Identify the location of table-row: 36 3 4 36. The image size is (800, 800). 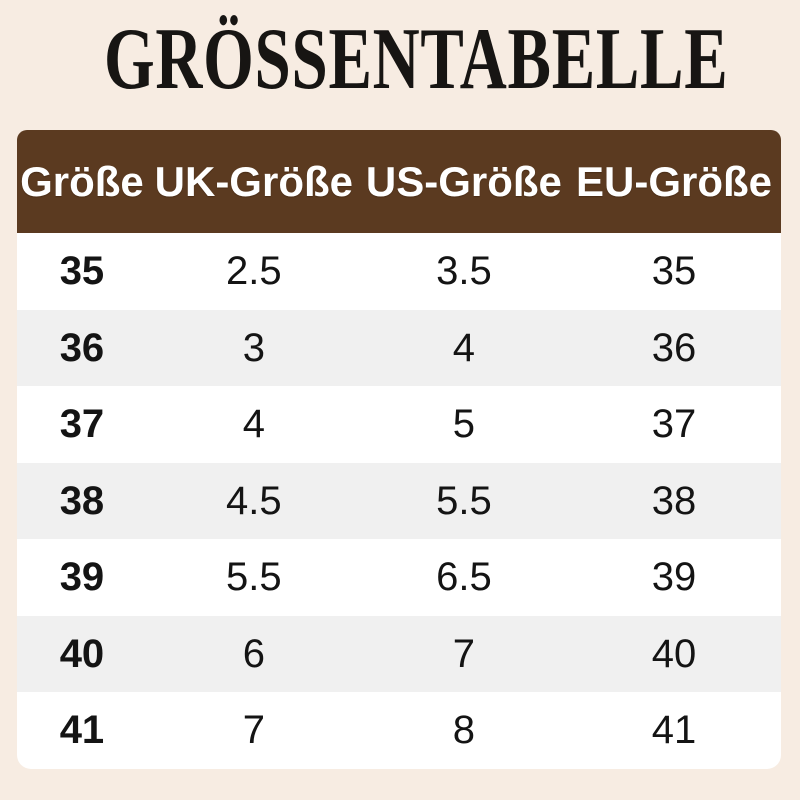
(399, 347).